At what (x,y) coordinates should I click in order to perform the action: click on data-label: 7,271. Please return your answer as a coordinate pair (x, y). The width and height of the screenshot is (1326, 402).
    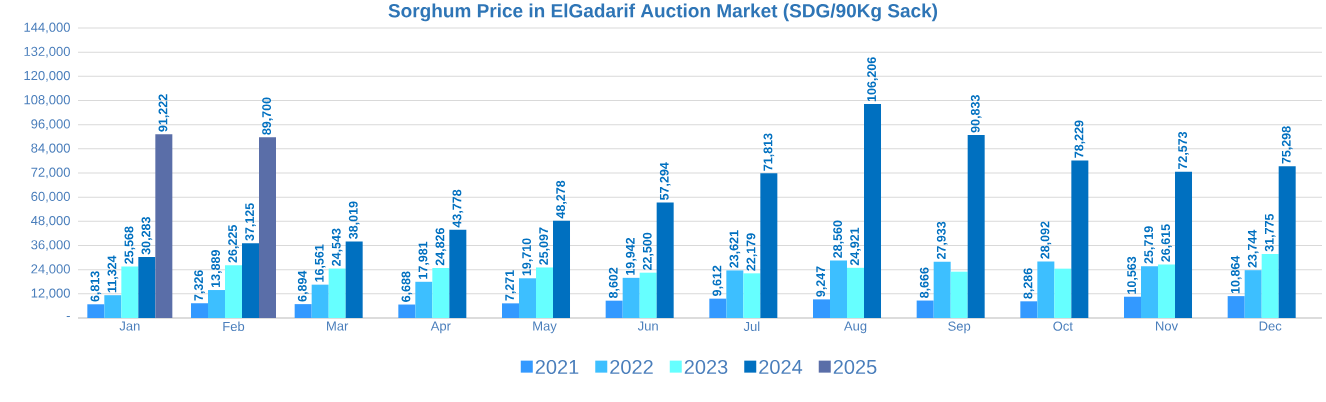
    Looking at the image, I should click on (510, 285).